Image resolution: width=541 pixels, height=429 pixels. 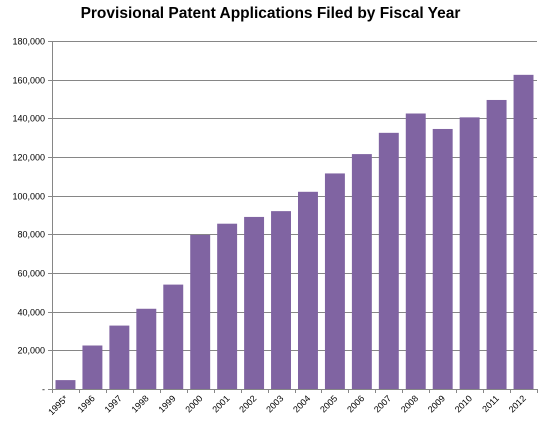 I want to click on y-tick-label: 40,000, so click(x=31, y=313).